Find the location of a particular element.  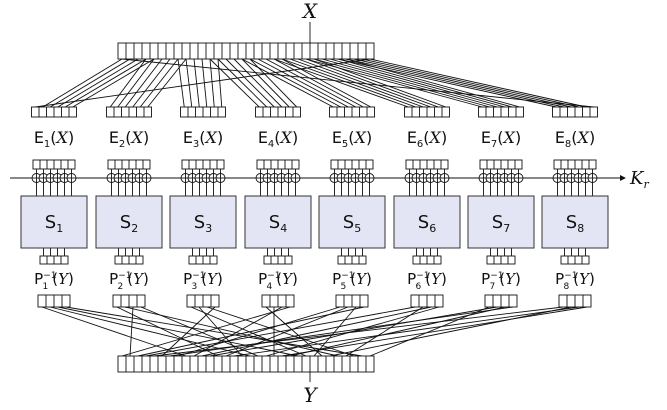

expansion-label-1: E1(X) is located at coordinates (54, 139).